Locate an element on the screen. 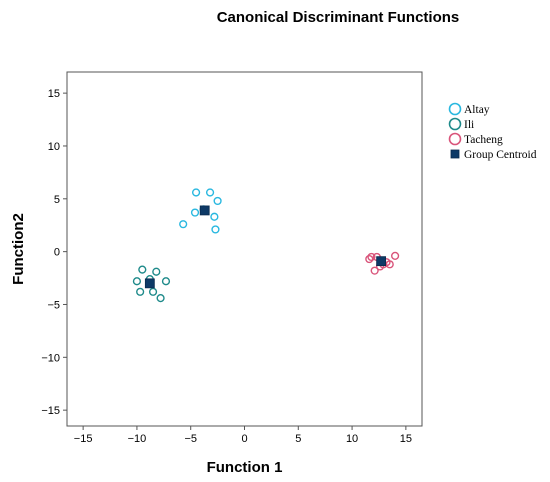  legend-label: Tacheng is located at coordinates (483, 140).